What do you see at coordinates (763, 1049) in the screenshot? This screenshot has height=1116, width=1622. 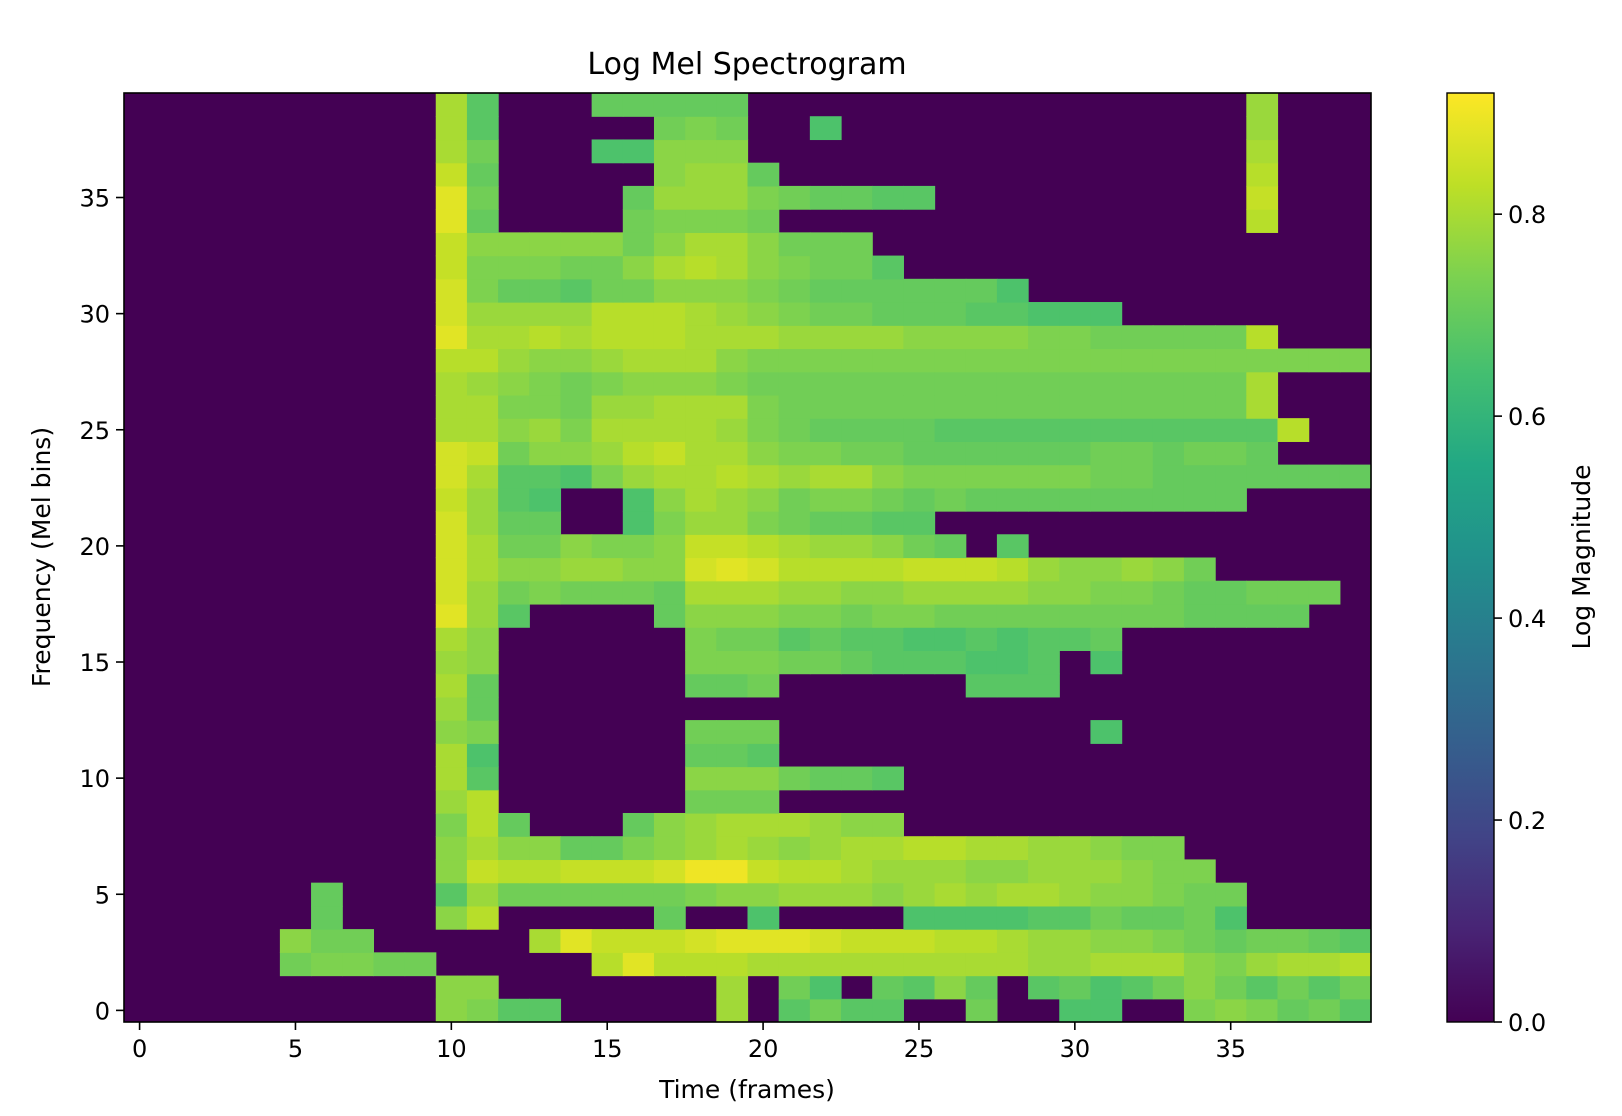 I see `x-tick-label: 20` at bounding box center [763, 1049].